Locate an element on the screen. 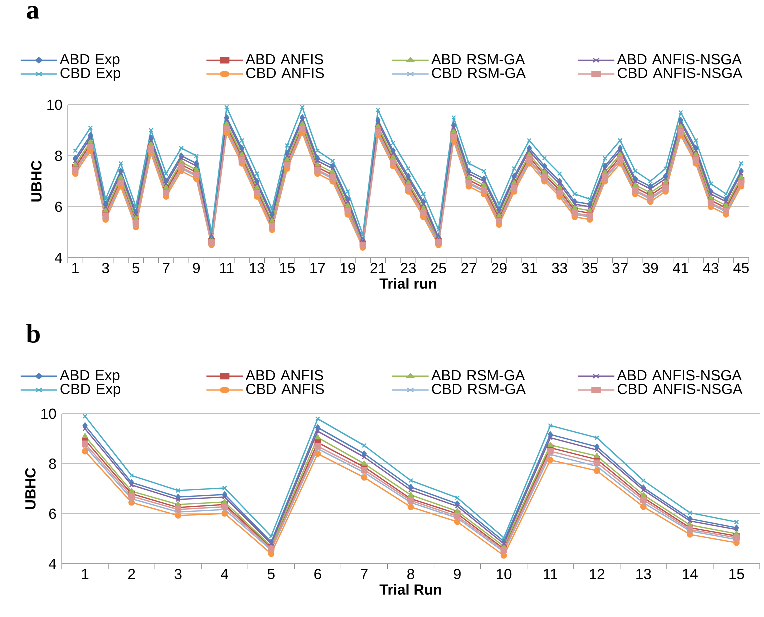 The width and height of the screenshot is (764, 617). x-tick-label: 23 is located at coordinates (408, 268).